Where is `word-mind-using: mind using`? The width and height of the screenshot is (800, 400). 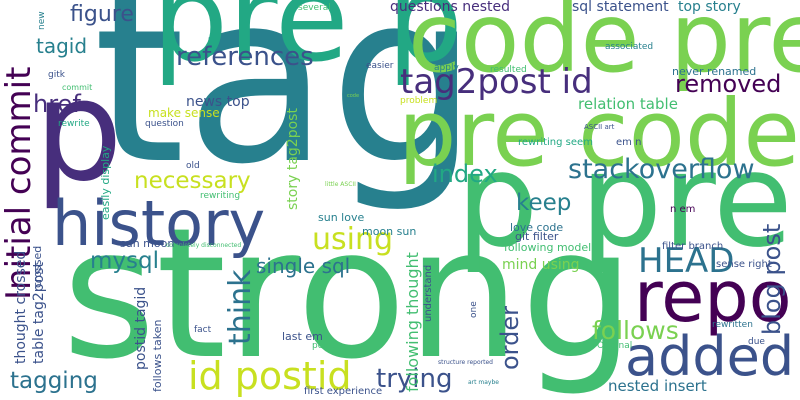
word-mind-using: mind using is located at coordinates (541, 265).